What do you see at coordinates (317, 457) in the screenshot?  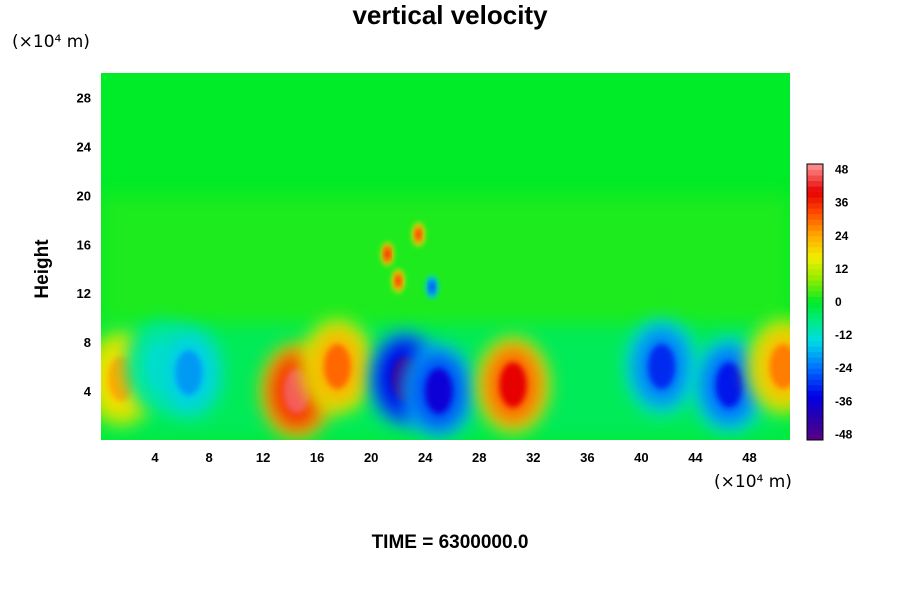 I see `x-tick-label: 16` at bounding box center [317, 457].